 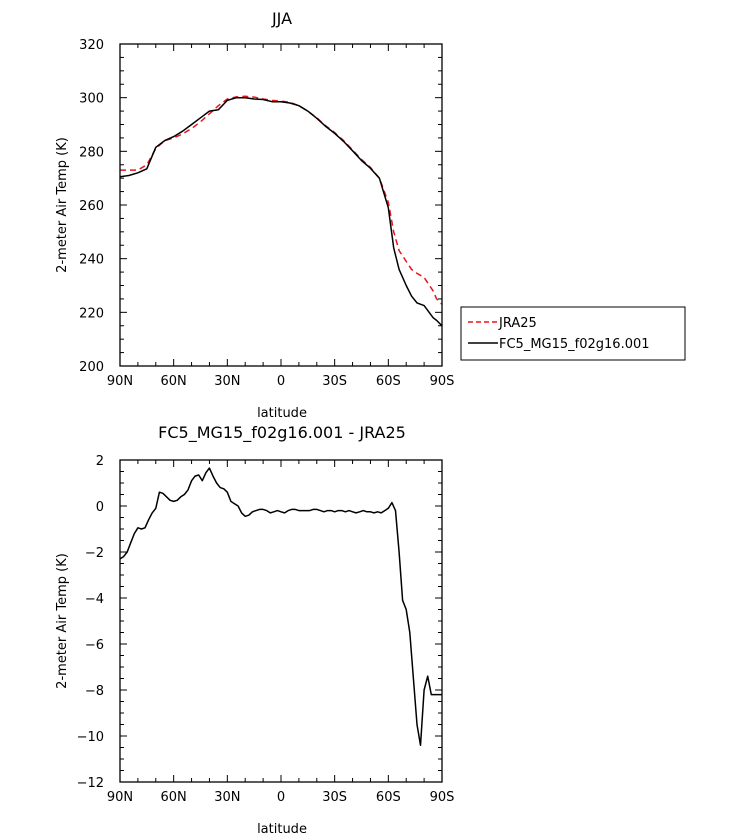 I want to click on legend-box, so click(x=573, y=333).